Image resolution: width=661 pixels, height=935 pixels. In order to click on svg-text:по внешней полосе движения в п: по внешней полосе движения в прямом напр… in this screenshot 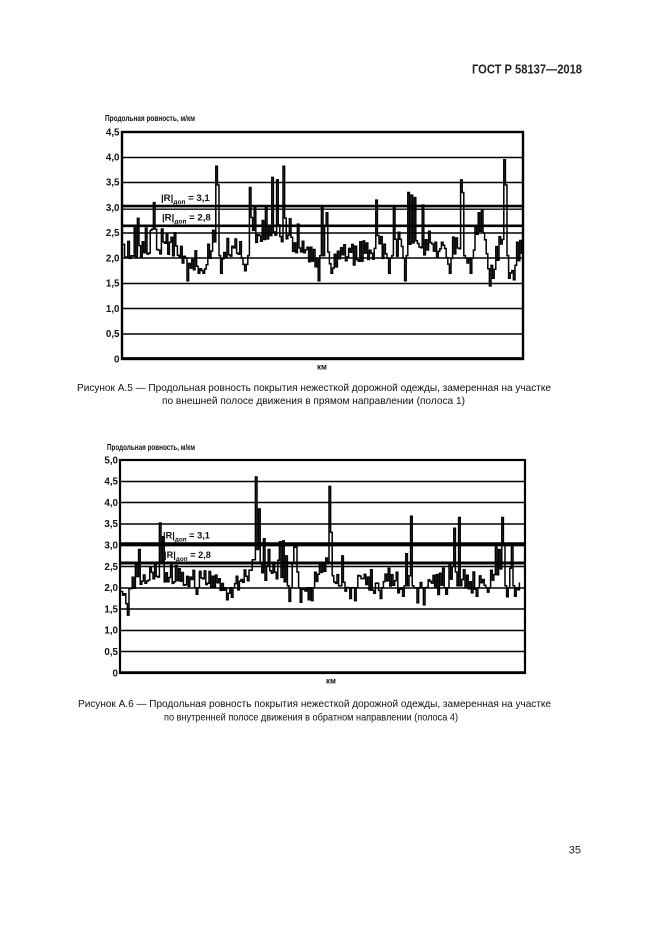, I will do `click(313, 401)`.